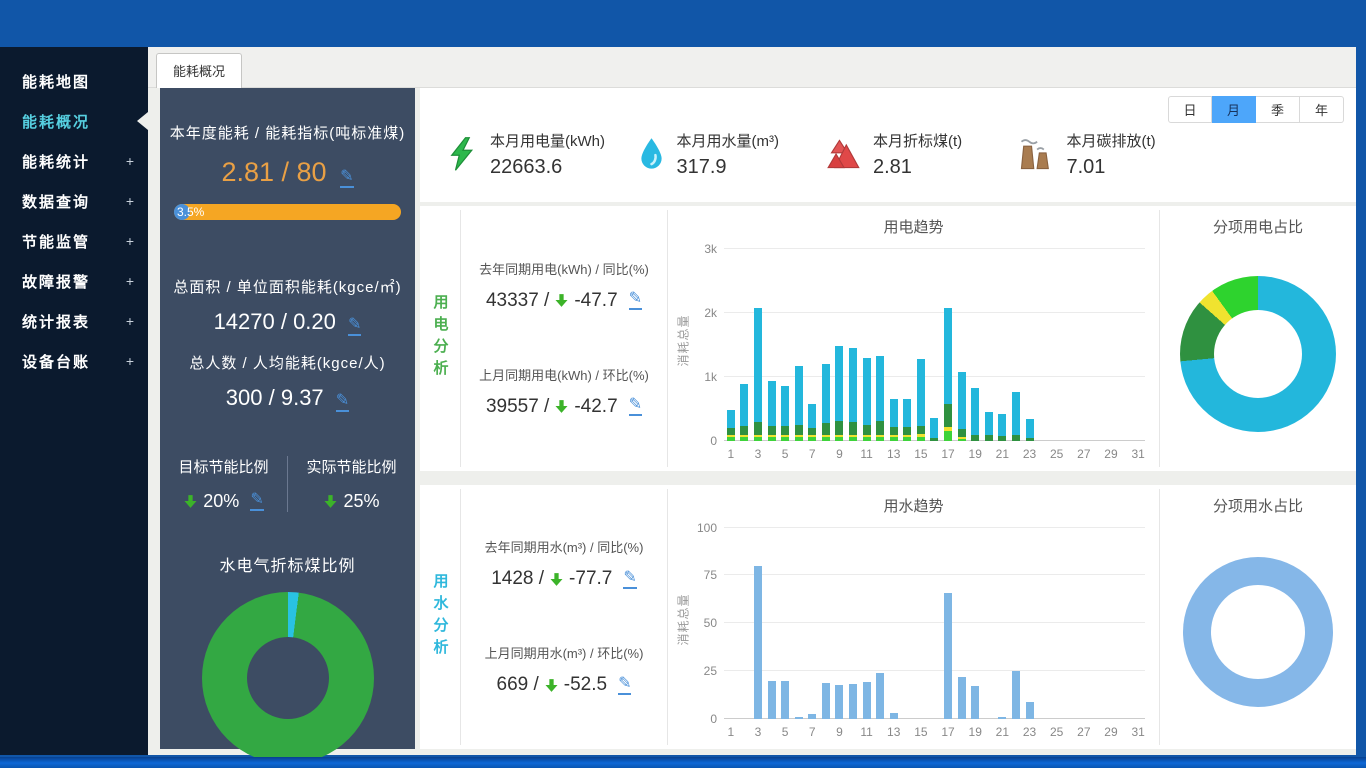 This screenshot has width=1366, height=768. What do you see at coordinates (1086, 166) in the screenshot?
I see `stat-value: 7.01` at bounding box center [1086, 166].